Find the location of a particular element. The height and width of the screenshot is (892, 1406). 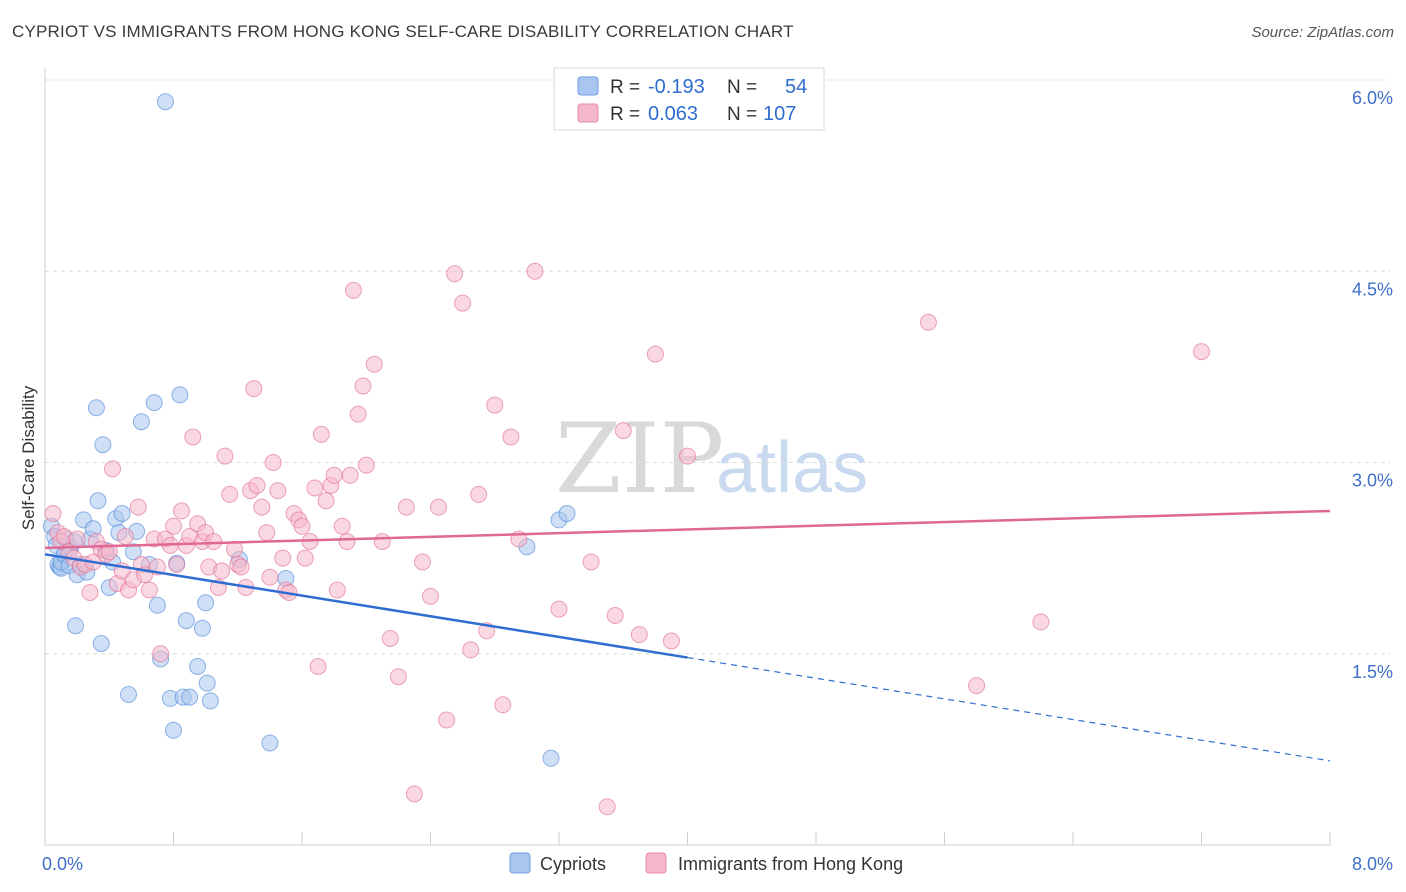

trend-line-cypriots is located at coordinates (366, 606).